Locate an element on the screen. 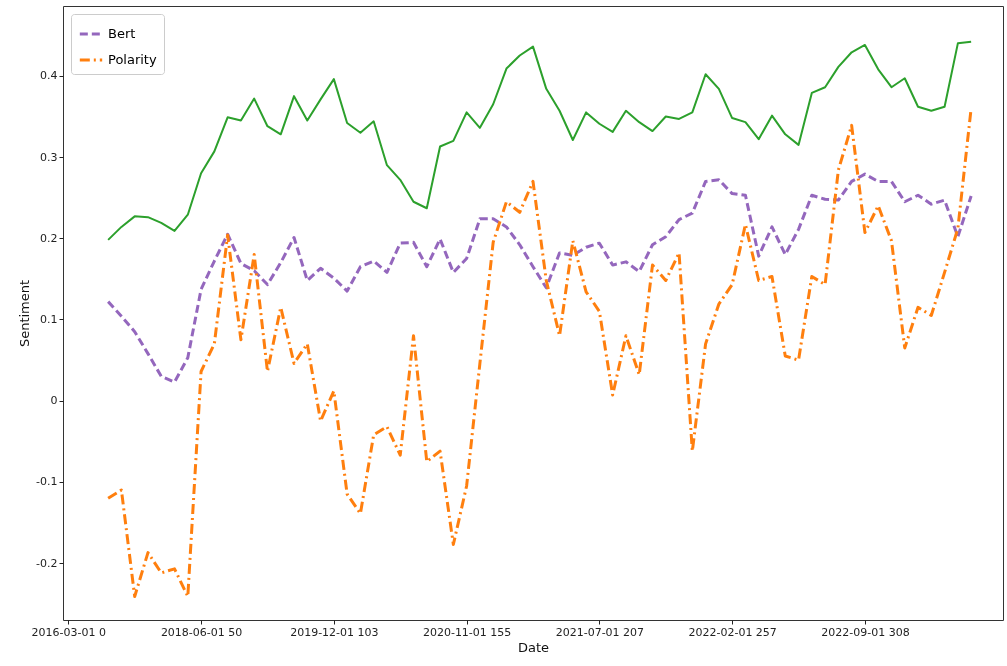 This screenshot has width=1007, height=666. legend-label: Polarity is located at coordinates (132, 59).